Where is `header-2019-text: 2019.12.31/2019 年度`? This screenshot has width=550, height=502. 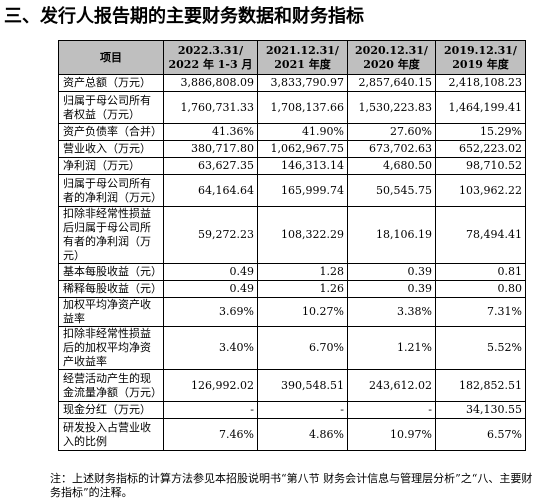
header-2019-text: 2019.12.31/2019 年度 is located at coordinates (480, 57).